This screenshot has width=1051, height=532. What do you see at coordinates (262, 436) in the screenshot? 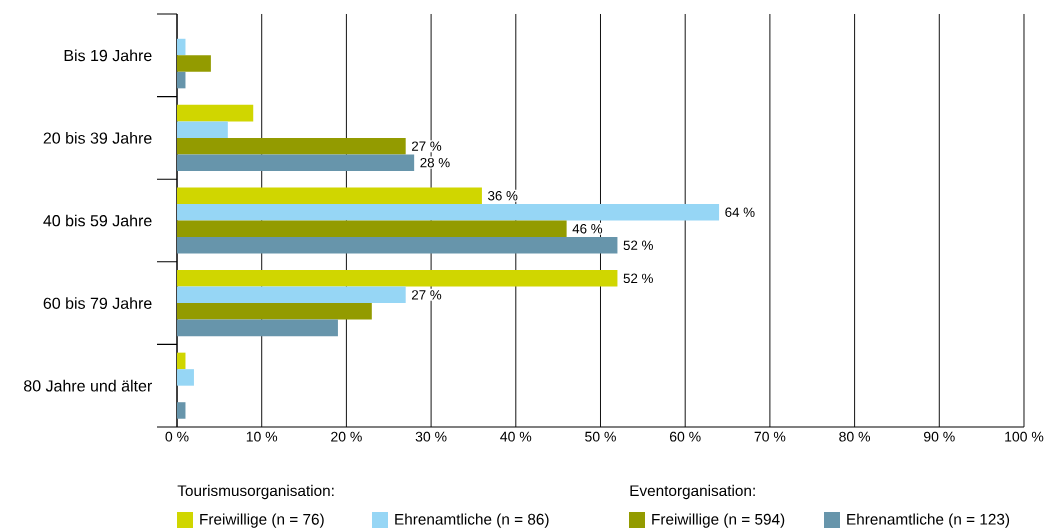
I see `x-tick-label: 10 %` at bounding box center [262, 436].